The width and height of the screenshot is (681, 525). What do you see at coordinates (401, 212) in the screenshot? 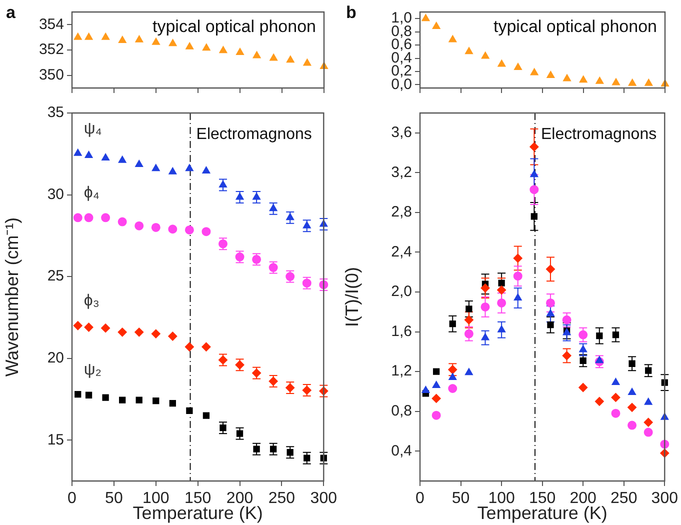
I see `y-tick-label: 2,8` at bounding box center [401, 212].